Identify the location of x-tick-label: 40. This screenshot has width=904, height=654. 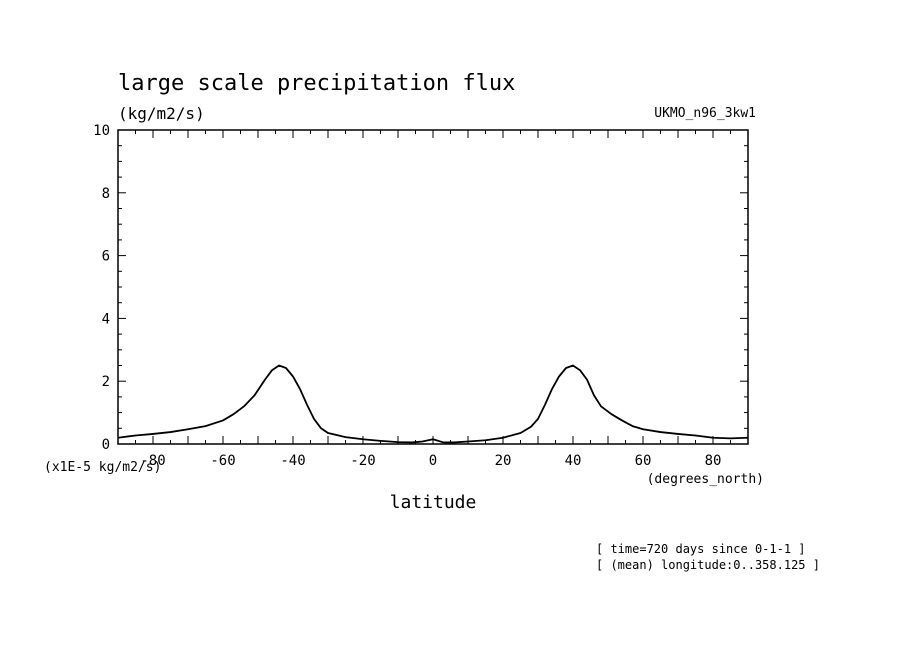
(573, 461).